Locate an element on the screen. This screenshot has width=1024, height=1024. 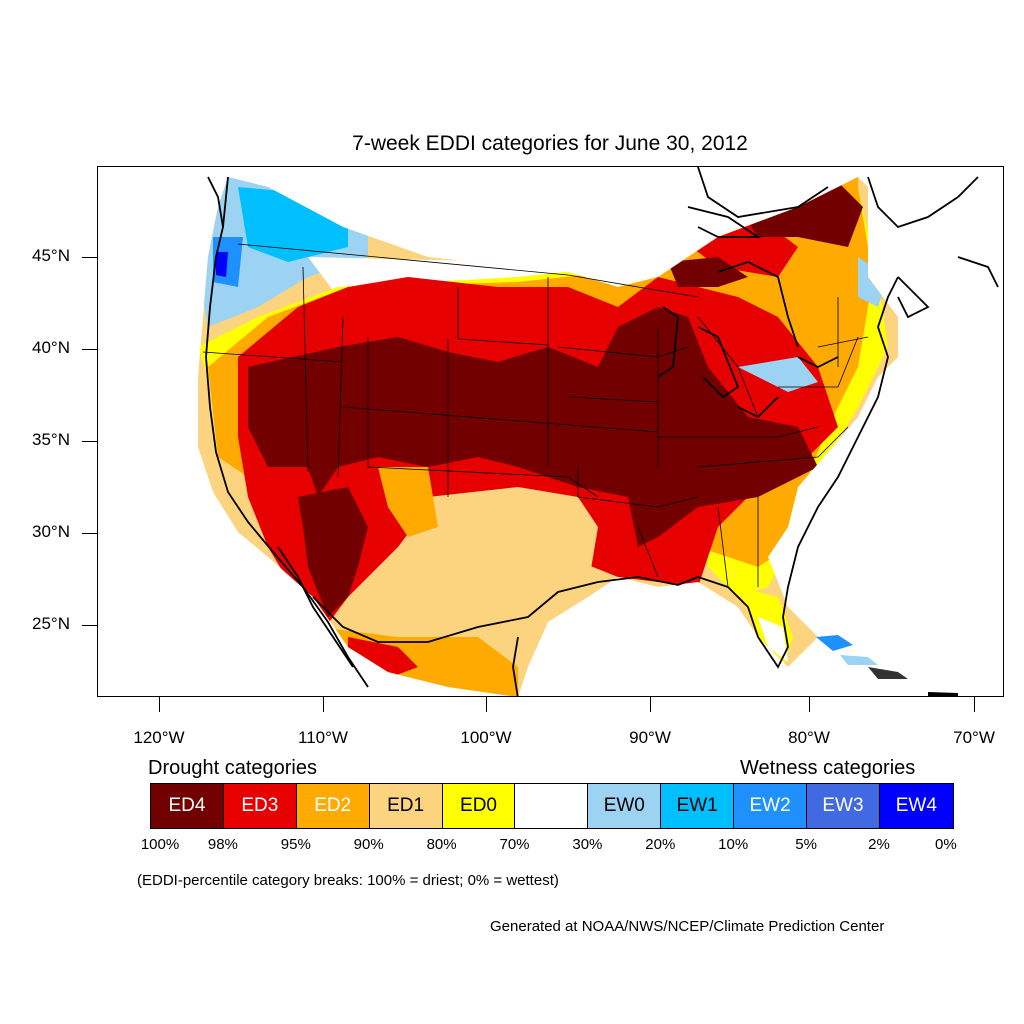
percentile-label: 0% is located at coordinates (946, 844).